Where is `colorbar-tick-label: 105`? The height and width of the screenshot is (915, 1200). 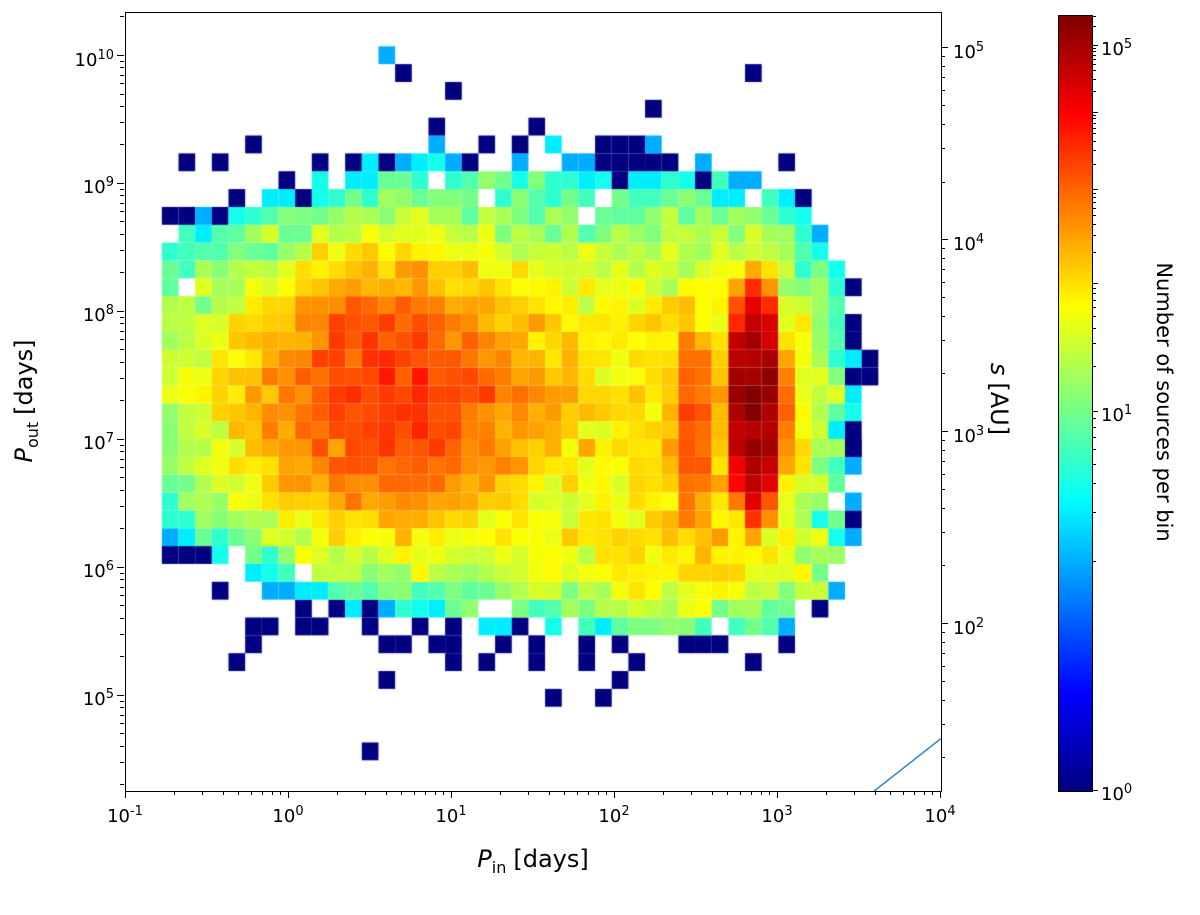 colorbar-tick-label: 105 is located at coordinates (1117, 49).